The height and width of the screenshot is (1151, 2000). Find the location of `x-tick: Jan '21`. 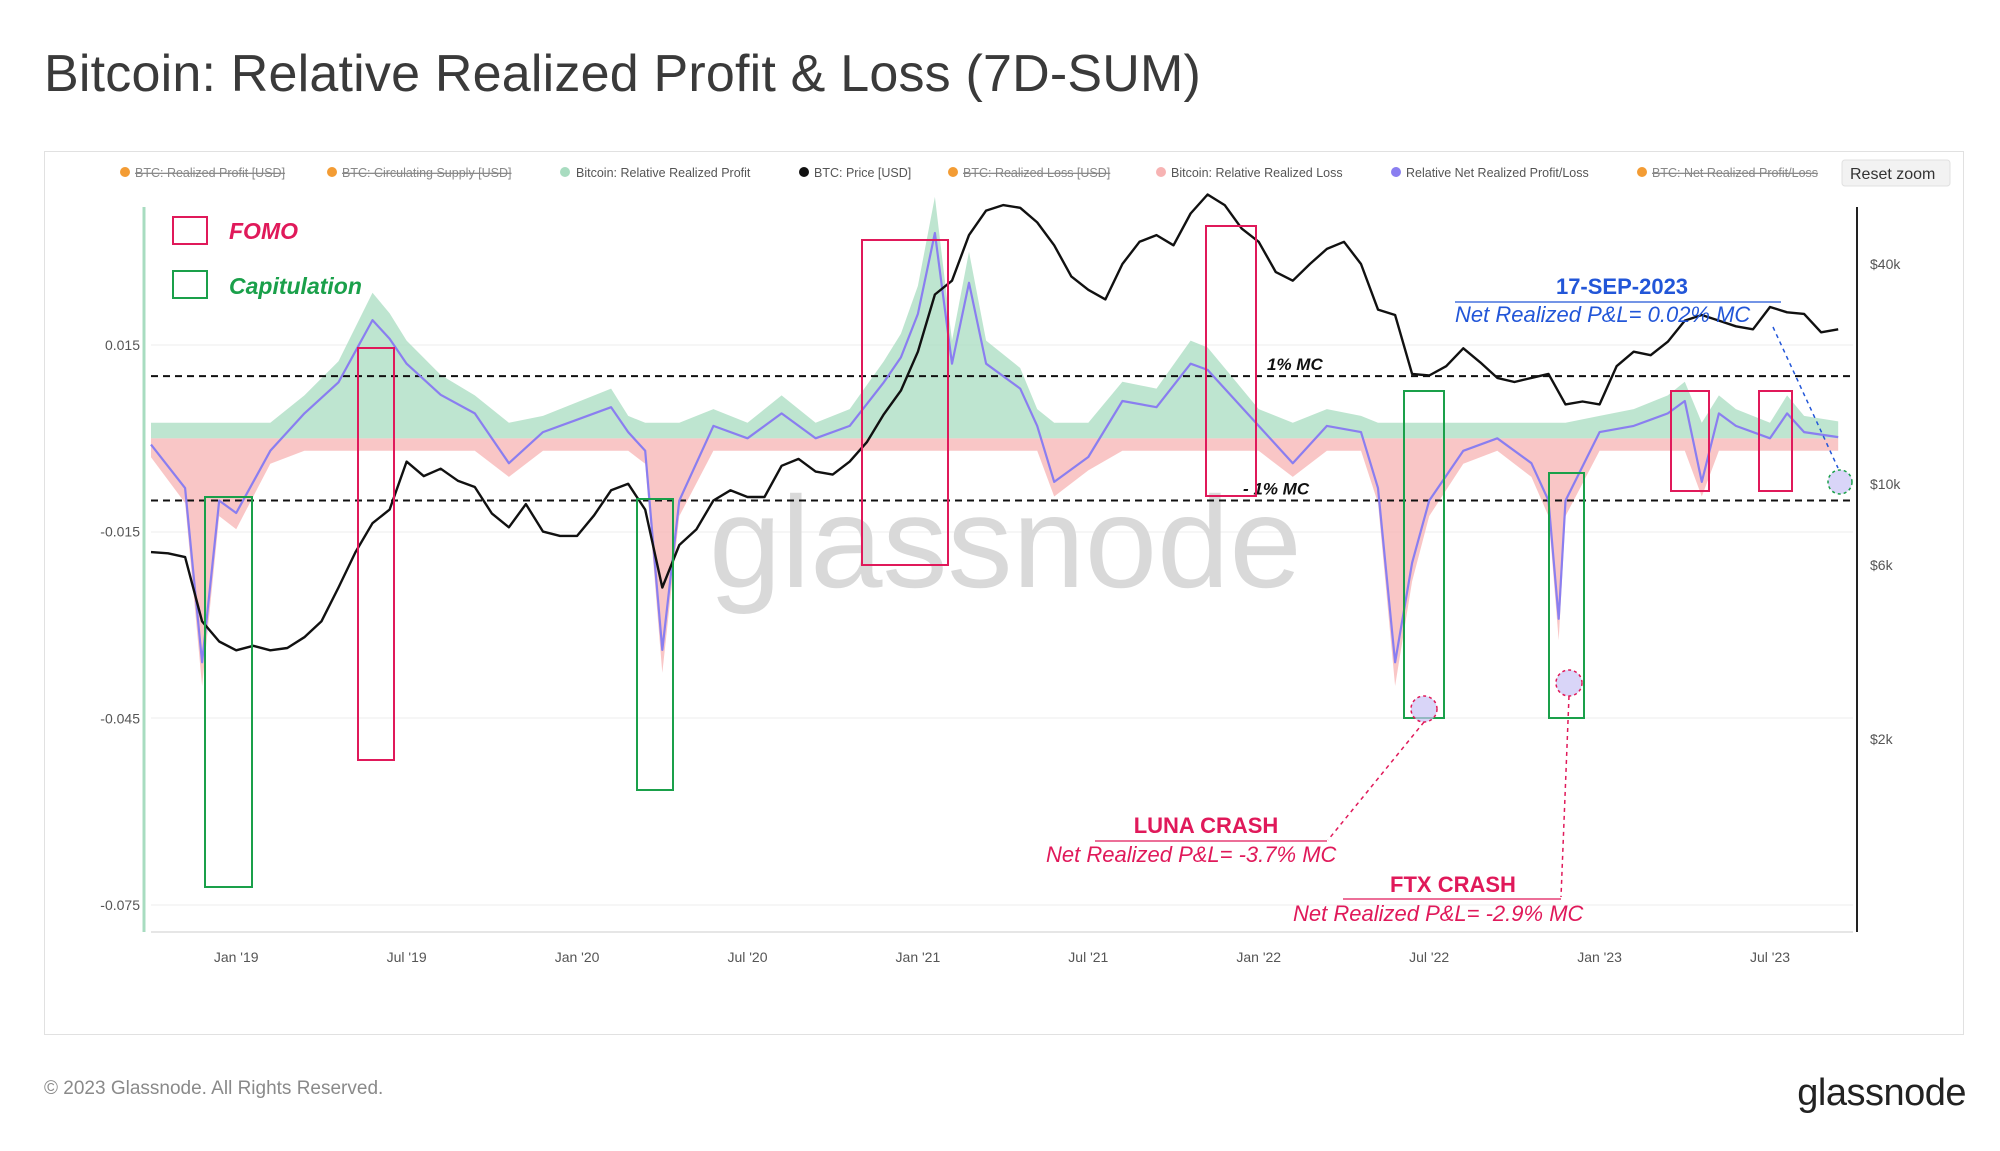

x-tick: Jan '21 is located at coordinates (918, 957).